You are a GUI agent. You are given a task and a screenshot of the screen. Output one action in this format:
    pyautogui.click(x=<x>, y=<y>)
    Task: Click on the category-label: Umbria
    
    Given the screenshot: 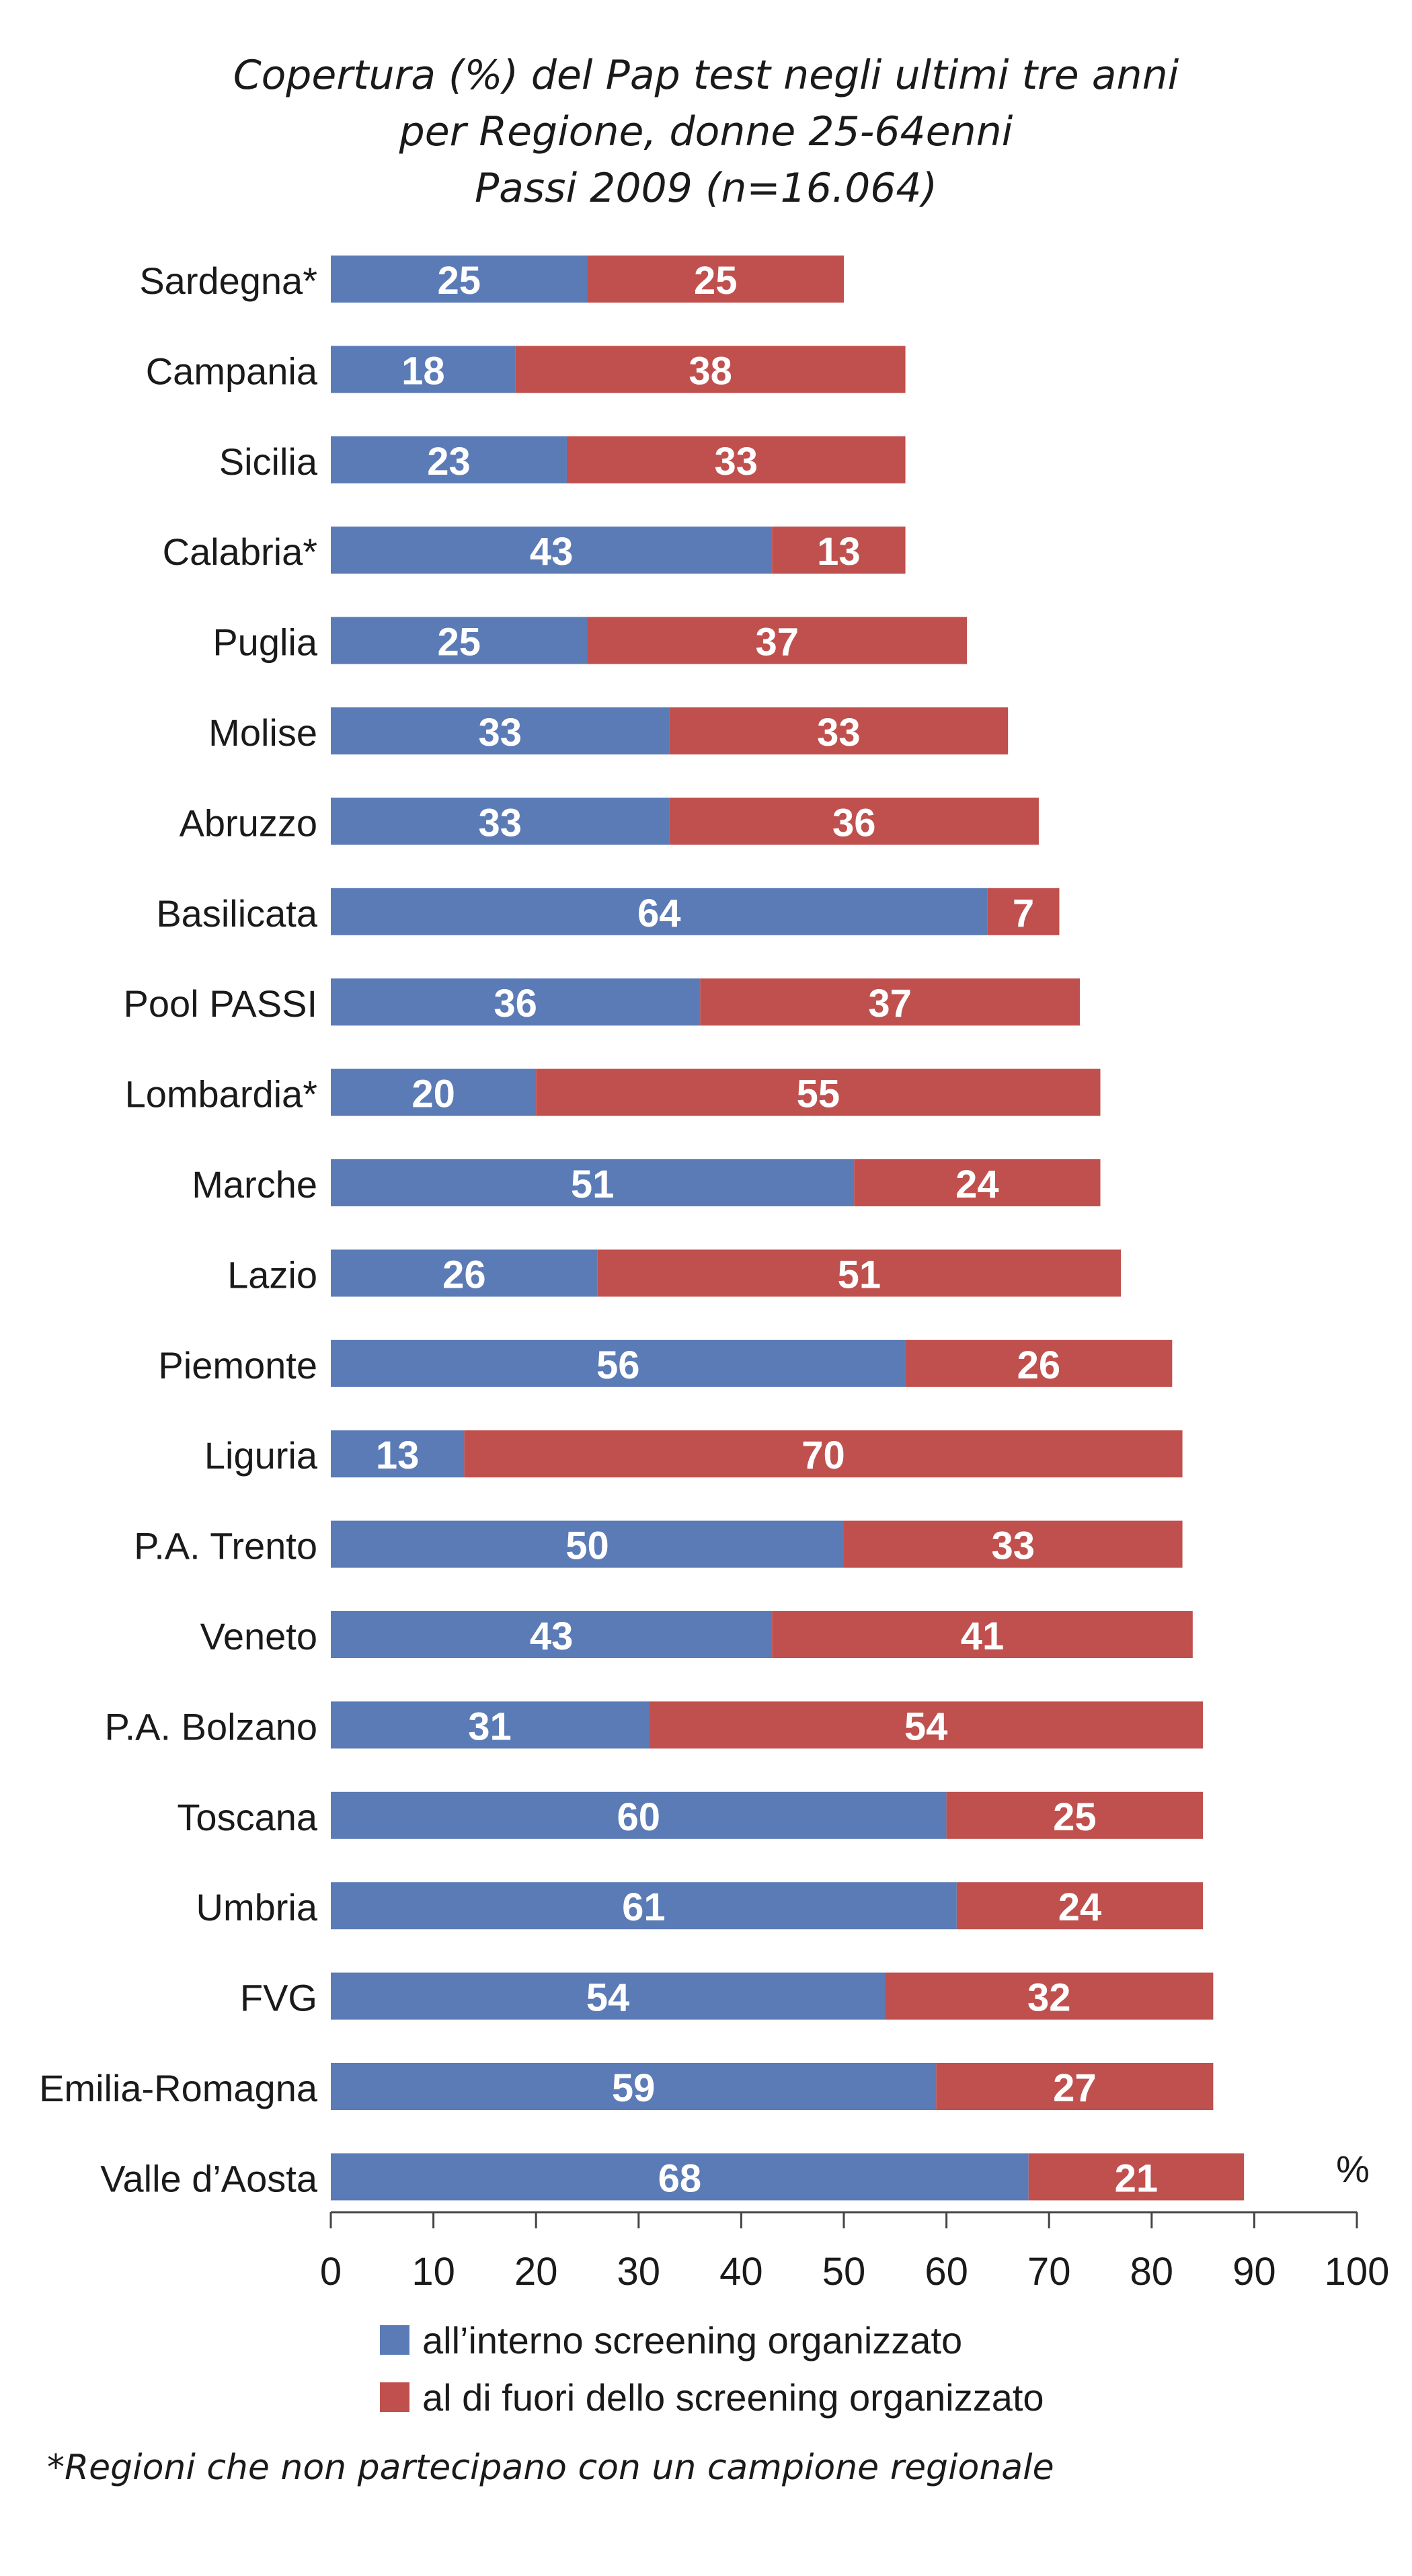 What is the action you would take?
    pyautogui.click(x=257, y=1907)
    